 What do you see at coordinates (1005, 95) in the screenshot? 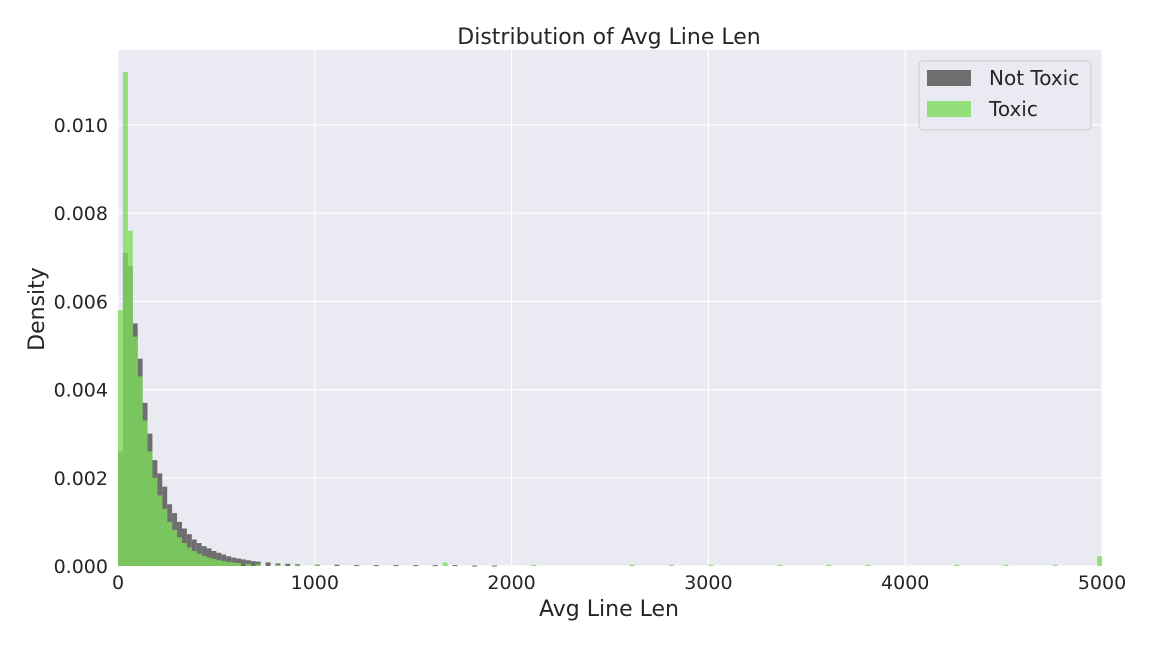
I see `legend: Not Toxic Toxic` at bounding box center [1005, 95].